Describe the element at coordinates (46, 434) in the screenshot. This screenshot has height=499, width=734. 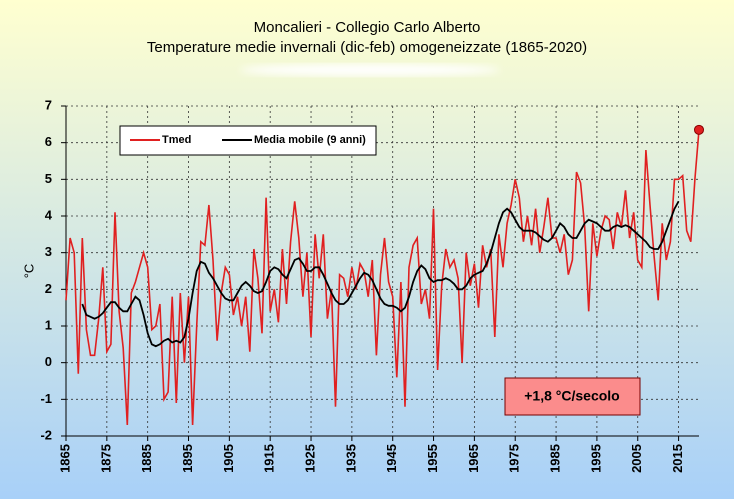
I see `y-tick-label: -2` at that location.